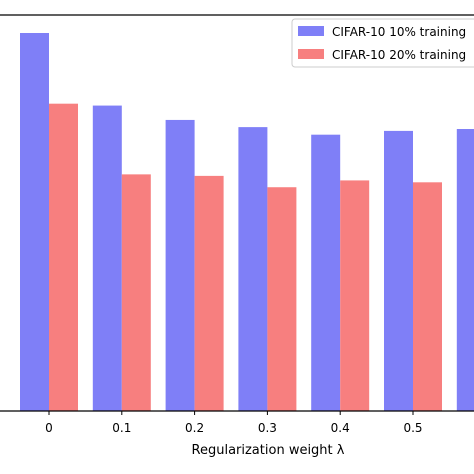 Image resolution: width=474 pixels, height=474 pixels. Describe the element at coordinates (180, 265) in the screenshot. I see `bar-series-1-cat-0.2` at that location.